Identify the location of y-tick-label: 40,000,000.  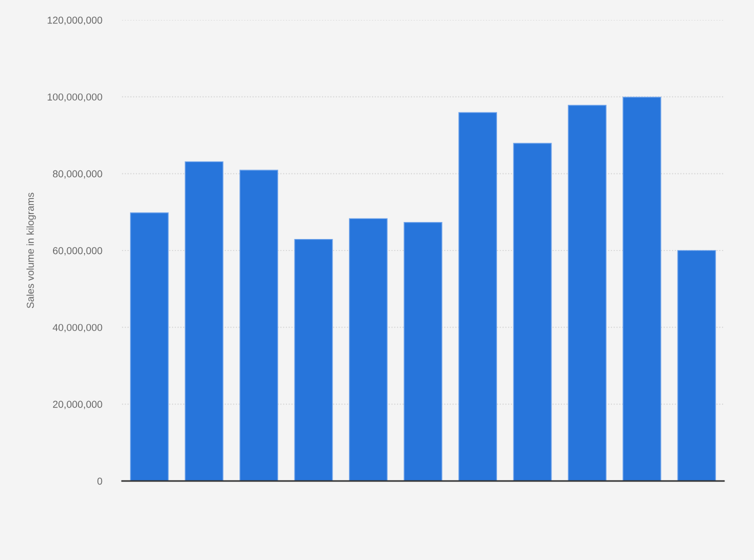
(77, 328).